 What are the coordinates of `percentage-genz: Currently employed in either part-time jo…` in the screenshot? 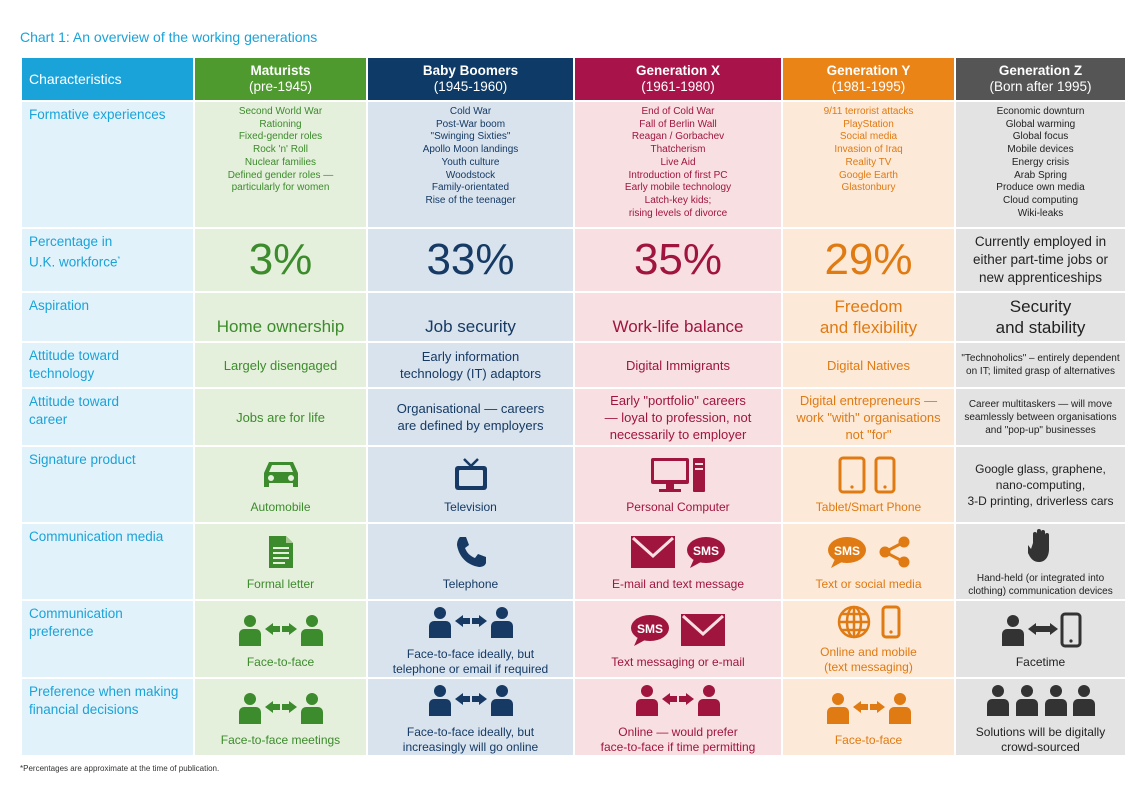 It's located at (1040, 260).